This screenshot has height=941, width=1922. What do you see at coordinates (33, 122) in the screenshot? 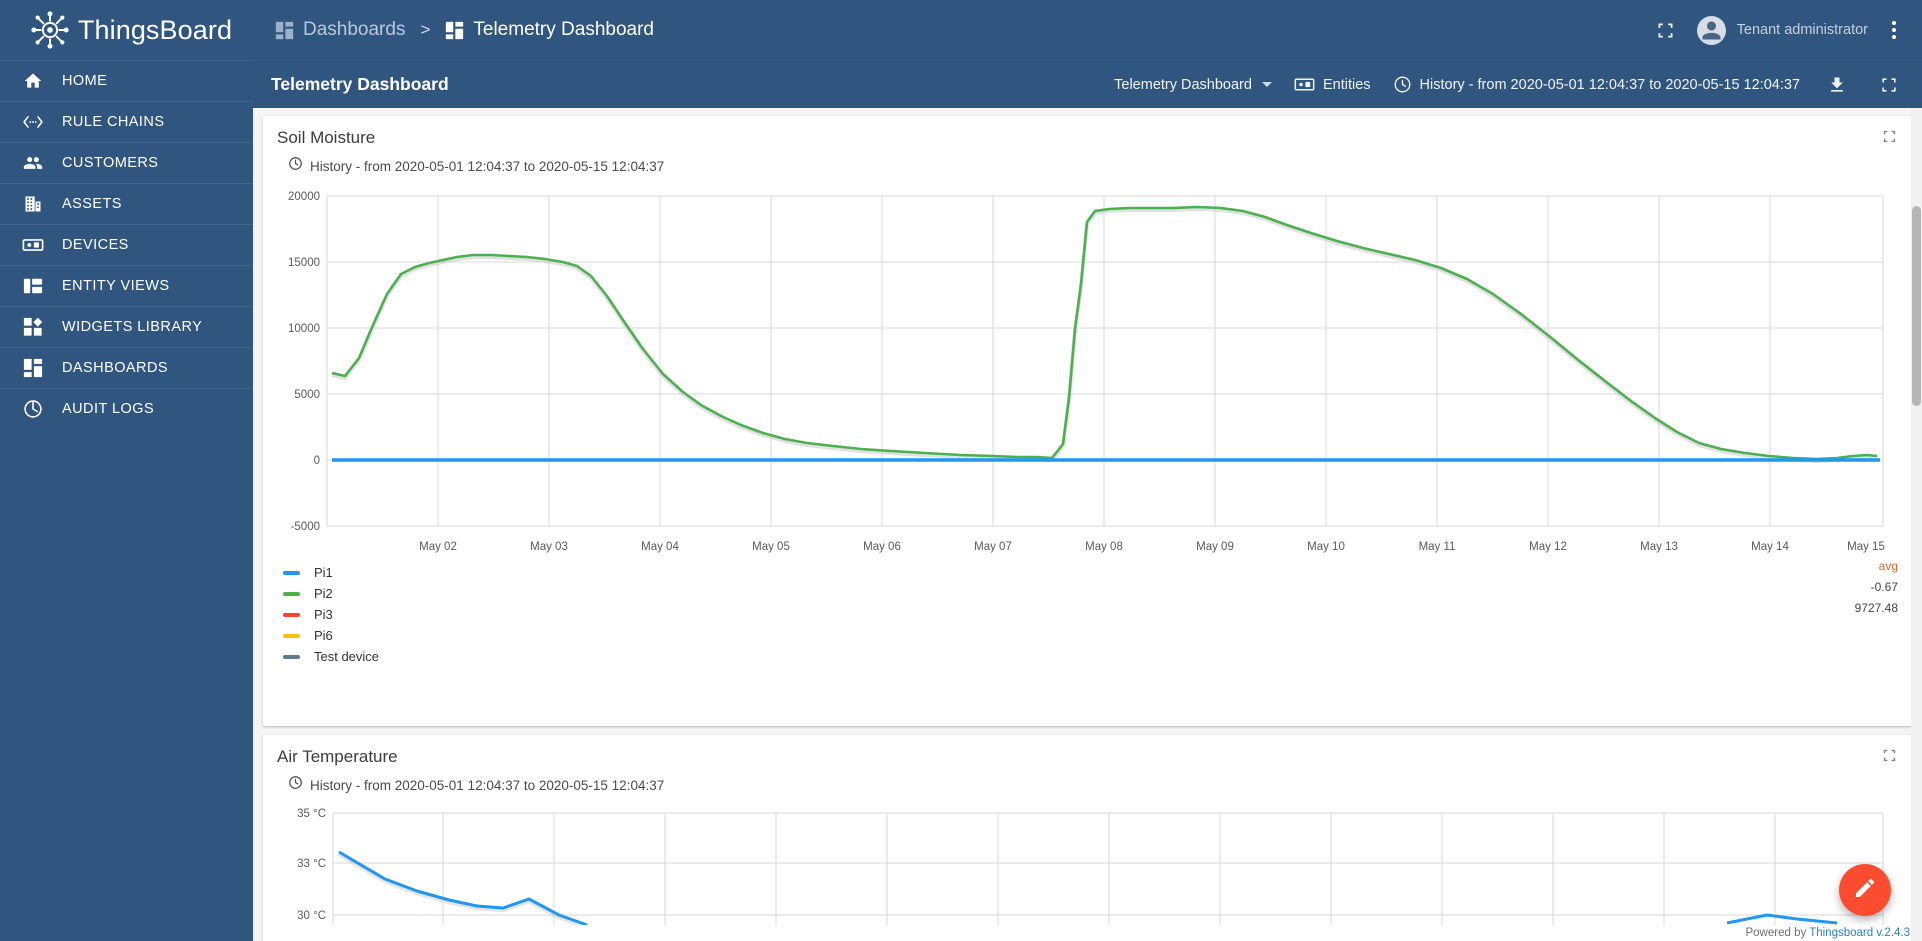
I see `rule-chains-icon` at bounding box center [33, 122].